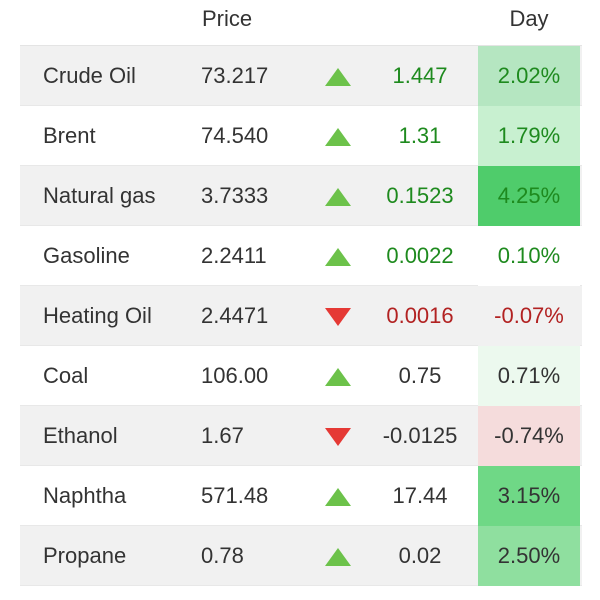 The height and width of the screenshot is (600, 600). I want to click on commodity-name: Natural gas, so click(99, 195).